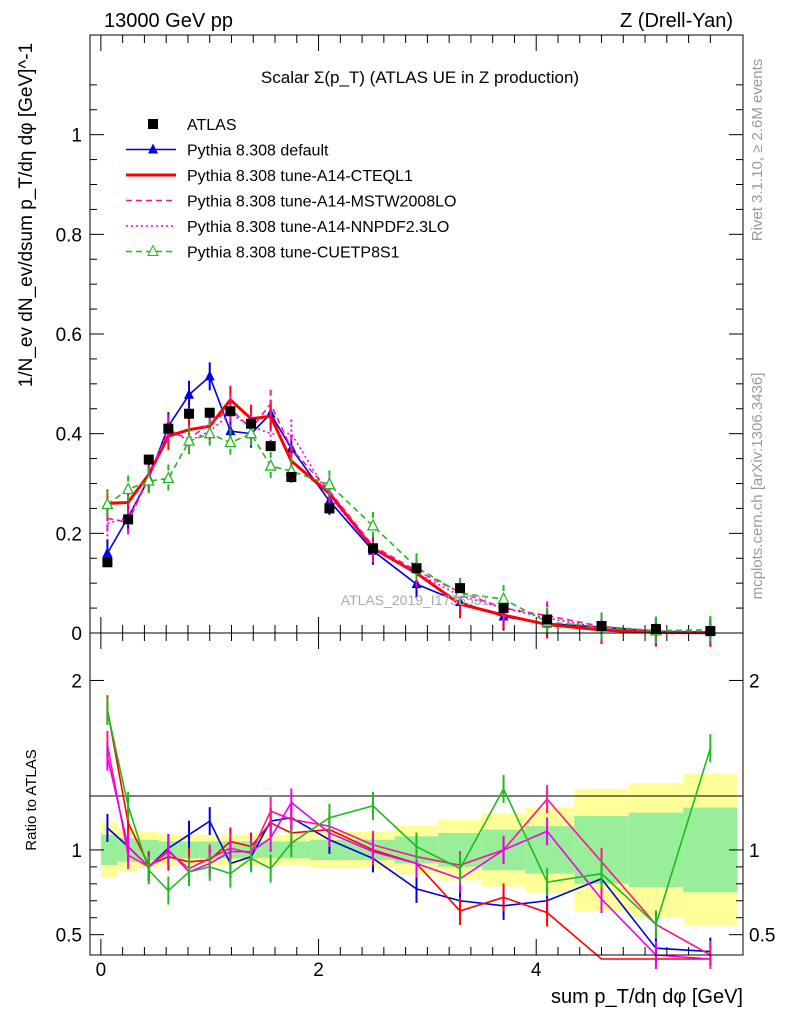  Describe the element at coordinates (754, 851) in the screenshot. I see `ratio-y-tick-label-right: 1` at that location.